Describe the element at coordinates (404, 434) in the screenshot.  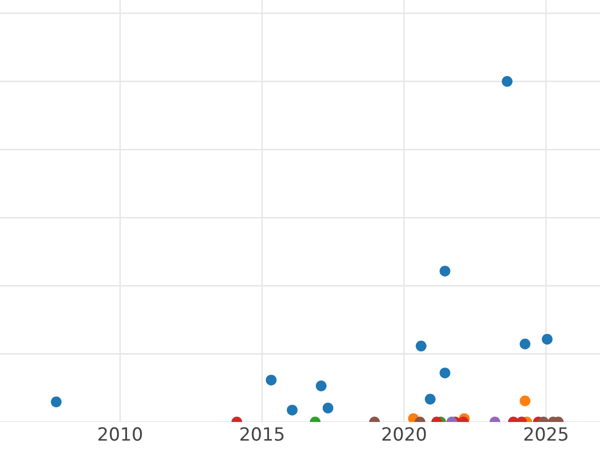
I see `x-tick-label: 2020` at that location.